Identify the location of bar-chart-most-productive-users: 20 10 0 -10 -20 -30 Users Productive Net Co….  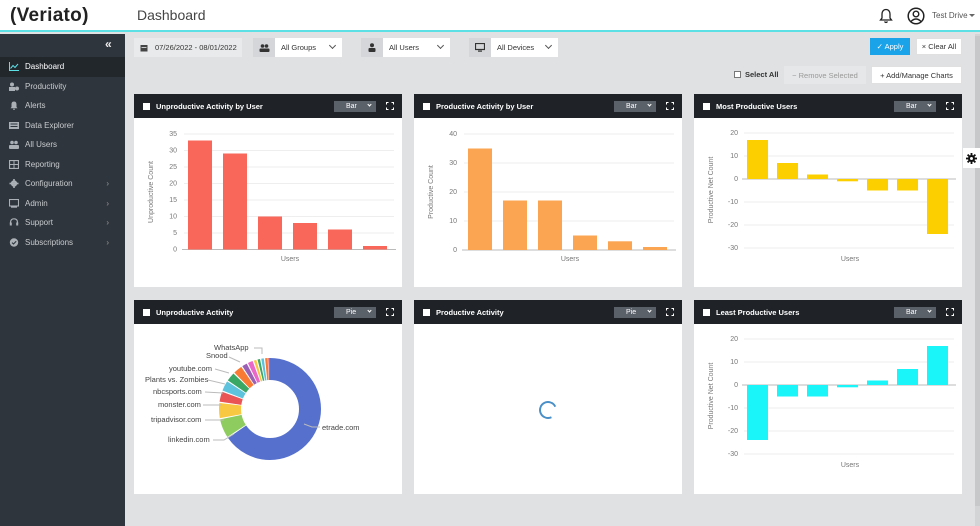
(832, 196).